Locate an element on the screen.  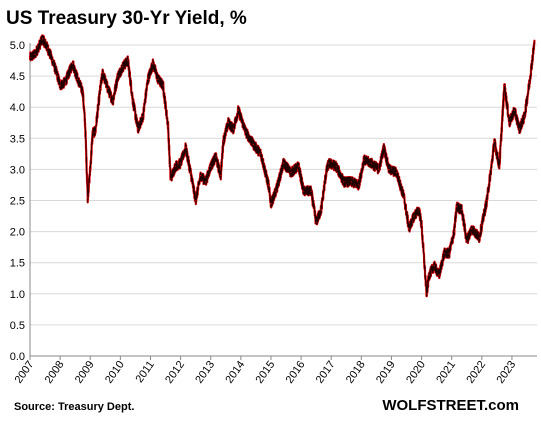
y-tick-label: 3.5 is located at coordinates (17, 139).